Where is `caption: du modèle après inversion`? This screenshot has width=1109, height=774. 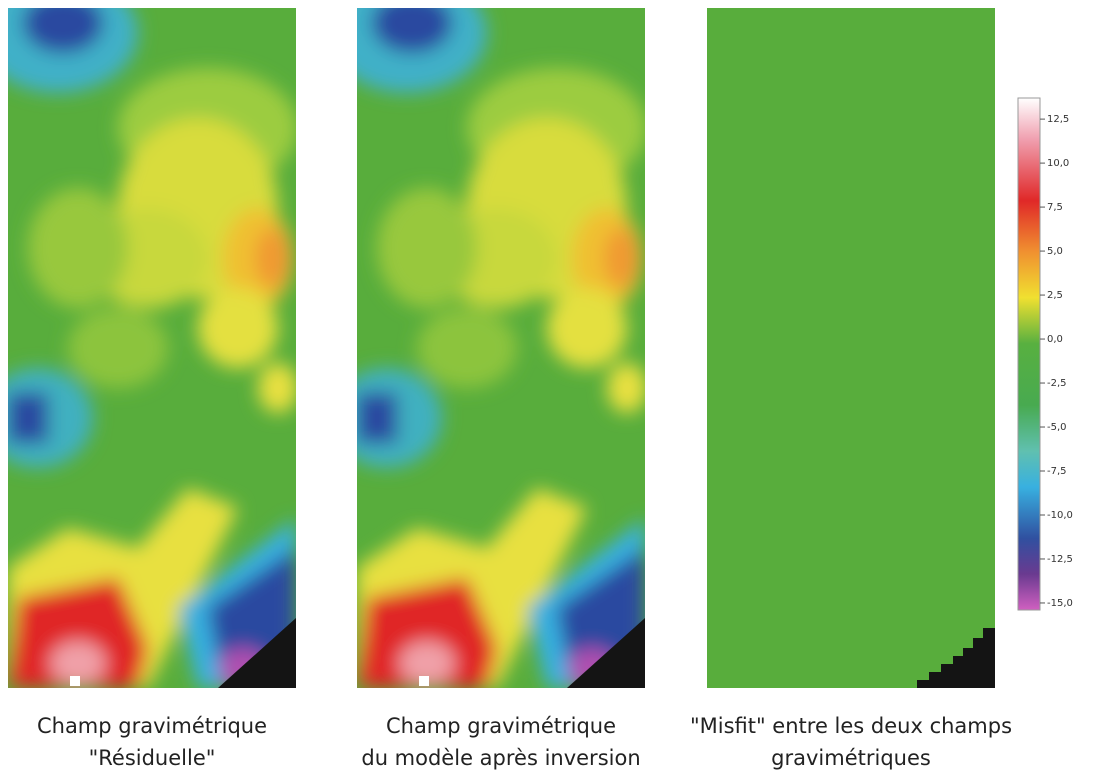
caption: du modèle après inversion is located at coordinates (500, 758).